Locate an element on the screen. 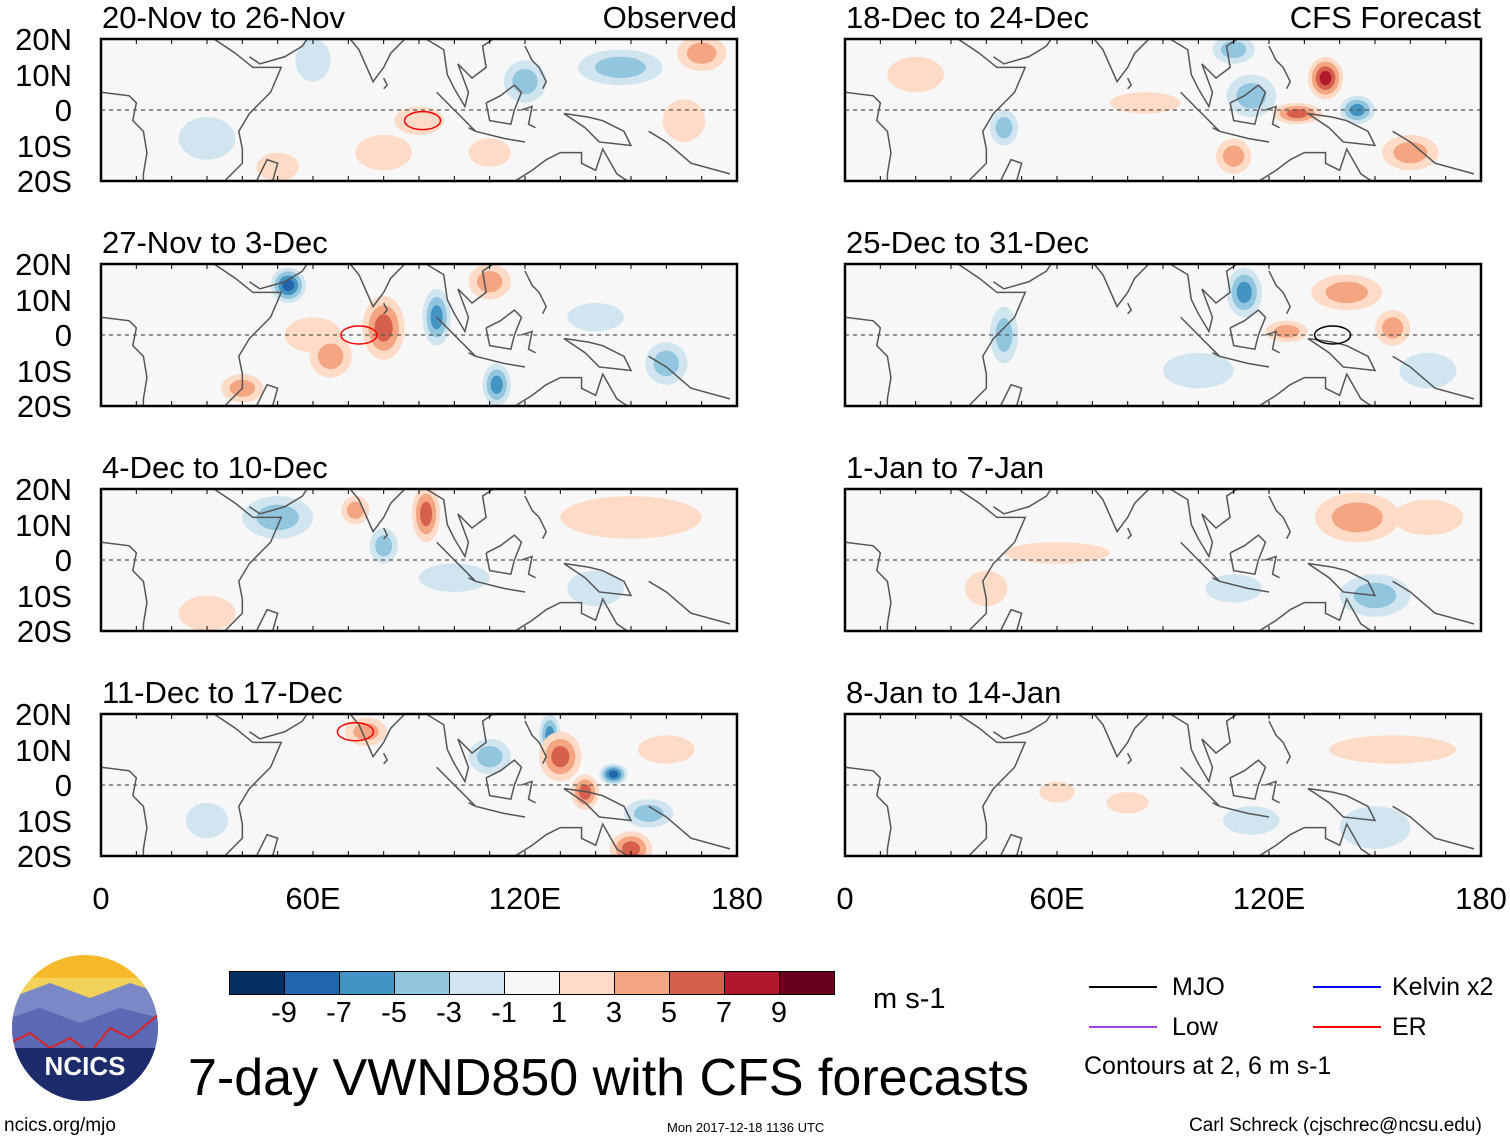  legend-low: Low is located at coordinates (1195, 1027).